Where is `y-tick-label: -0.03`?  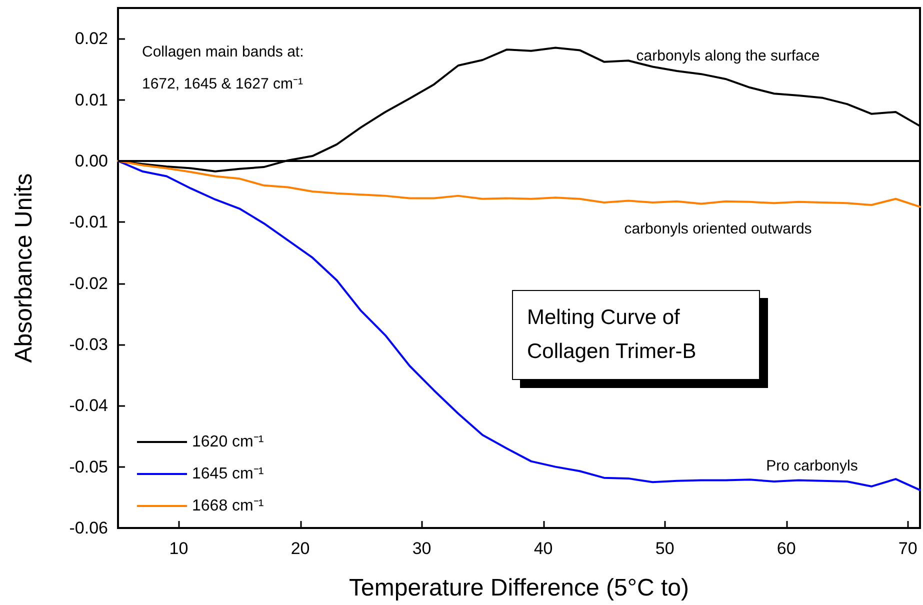
y-tick-label: -0.03 is located at coordinates (88, 344).